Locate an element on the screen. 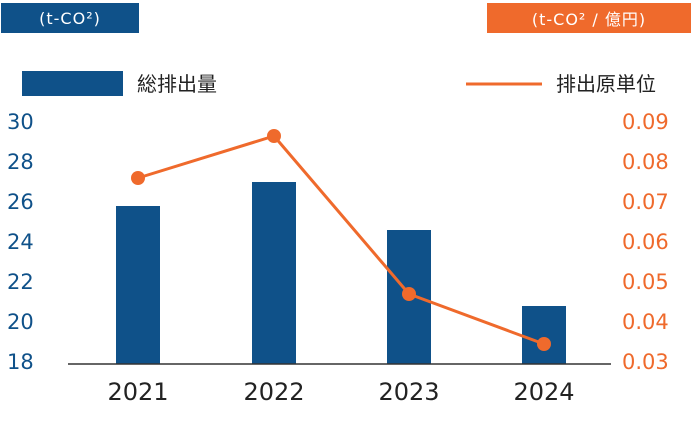 This screenshot has width=691, height=421. x-axis-category-label: 2023 is located at coordinates (408, 392).